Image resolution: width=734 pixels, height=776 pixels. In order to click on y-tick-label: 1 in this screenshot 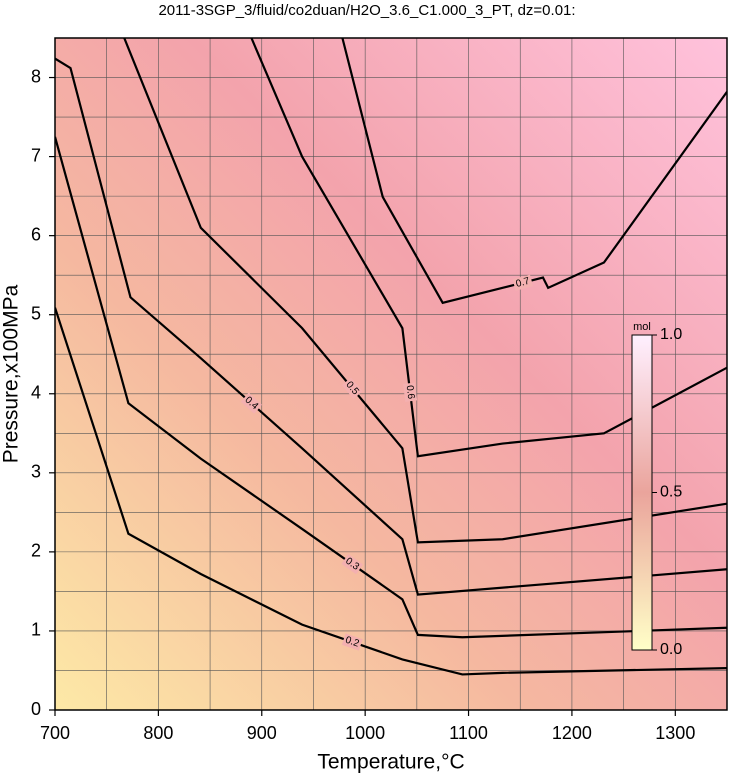, I will do `click(36, 630)`.